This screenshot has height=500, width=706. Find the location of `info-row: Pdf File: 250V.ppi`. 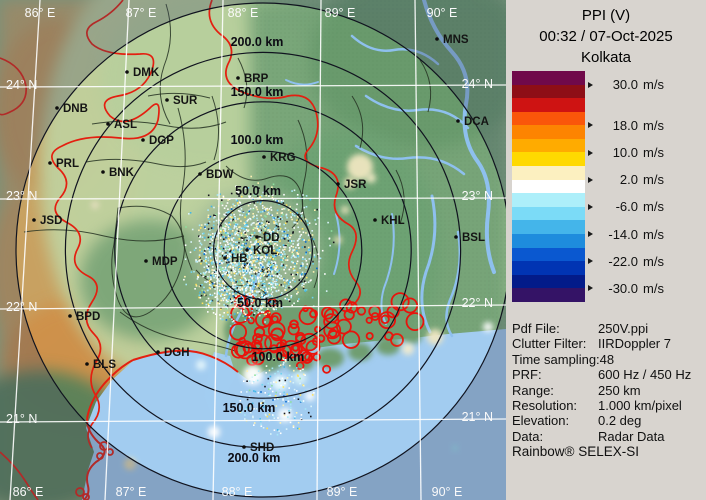

info-row: Pdf File: 250V.ppi is located at coordinates (608, 328).